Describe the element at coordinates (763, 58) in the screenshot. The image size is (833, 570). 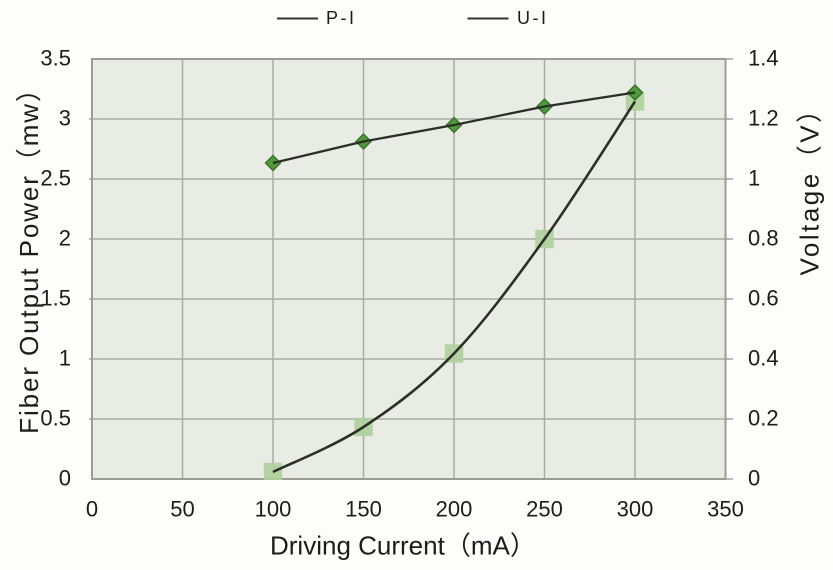
I see `svg-text: 1.4` at that location.